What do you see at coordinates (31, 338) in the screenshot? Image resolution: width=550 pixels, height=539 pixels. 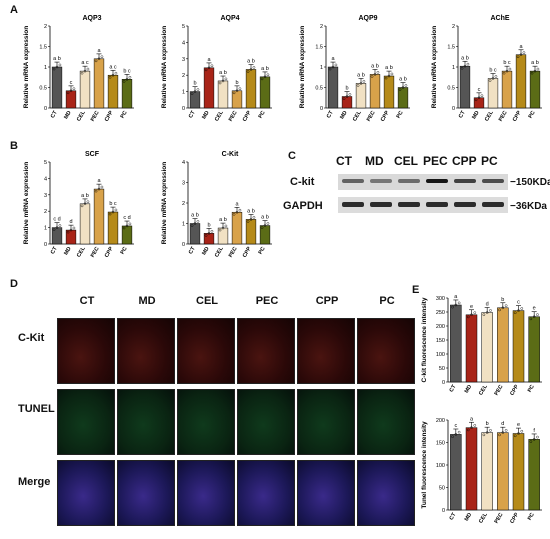 I see `micro-row-label-ckit: C-Kit` at bounding box center [31, 338].